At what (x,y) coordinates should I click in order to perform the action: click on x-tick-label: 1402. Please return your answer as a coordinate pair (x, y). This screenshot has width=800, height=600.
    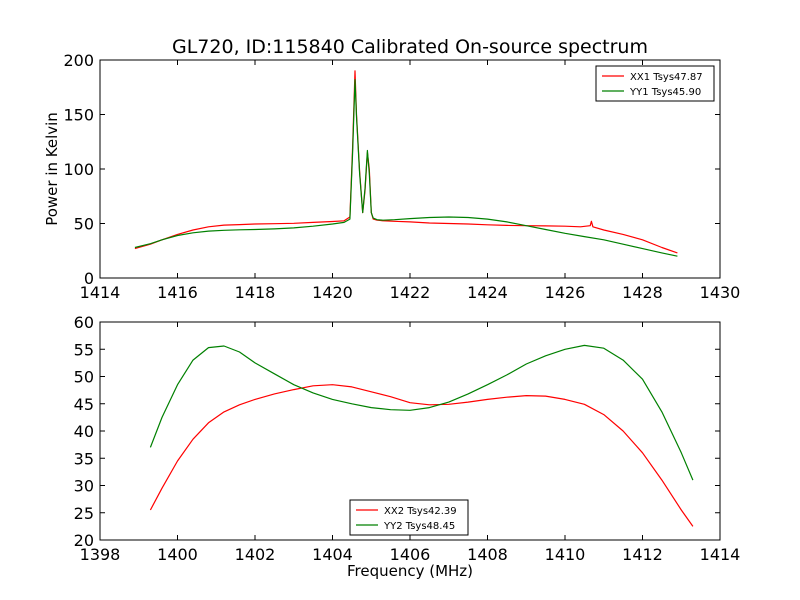
    Looking at the image, I should click on (255, 554).